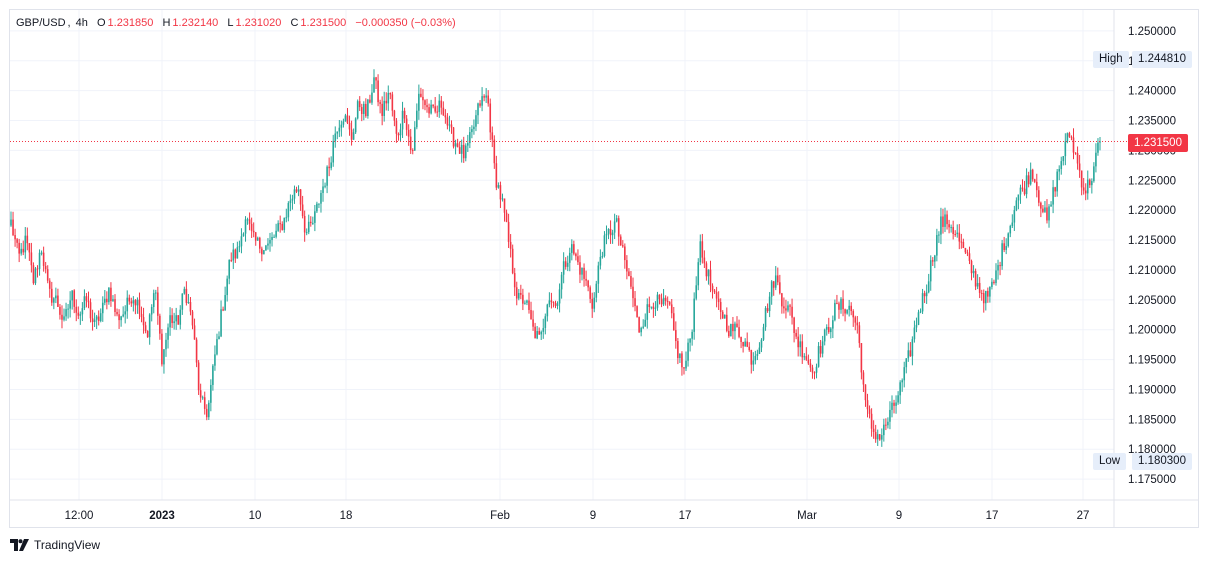 The height and width of the screenshot is (564, 1209). I want to click on legend-high-value: 1.232140, so click(195, 23).